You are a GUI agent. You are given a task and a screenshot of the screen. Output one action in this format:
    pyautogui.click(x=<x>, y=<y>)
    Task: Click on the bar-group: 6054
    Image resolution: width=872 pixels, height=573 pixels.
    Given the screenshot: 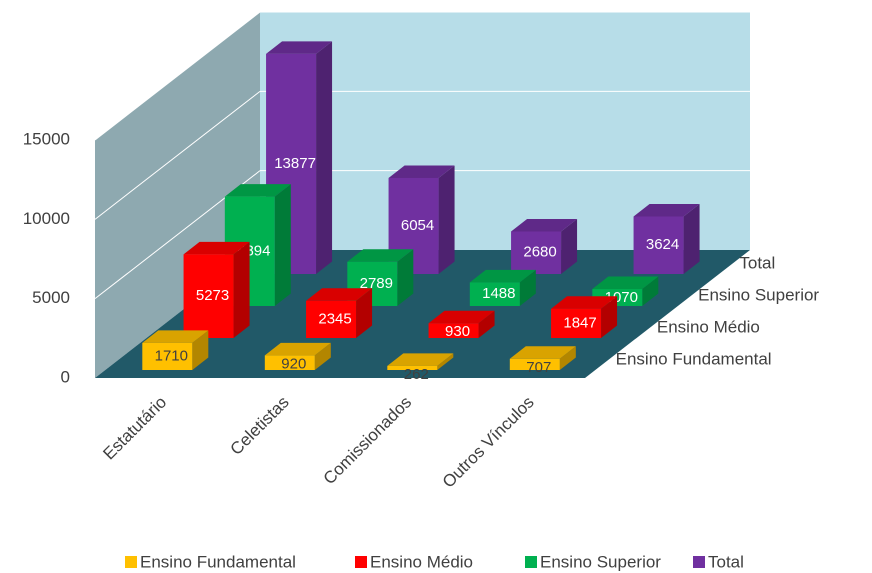 What is the action you would take?
    pyautogui.click(x=421, y=219)
    